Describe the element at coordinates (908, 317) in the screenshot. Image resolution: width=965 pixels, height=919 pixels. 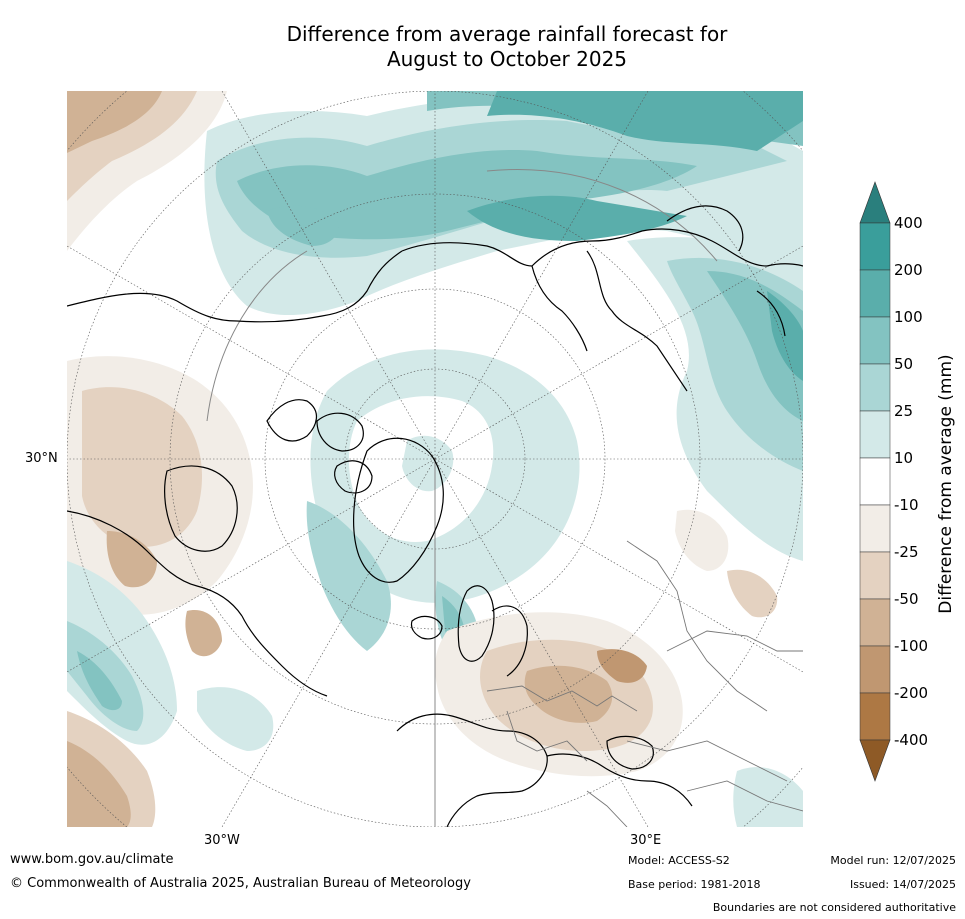
I see `colorbar-tick-100: 100` at that location.